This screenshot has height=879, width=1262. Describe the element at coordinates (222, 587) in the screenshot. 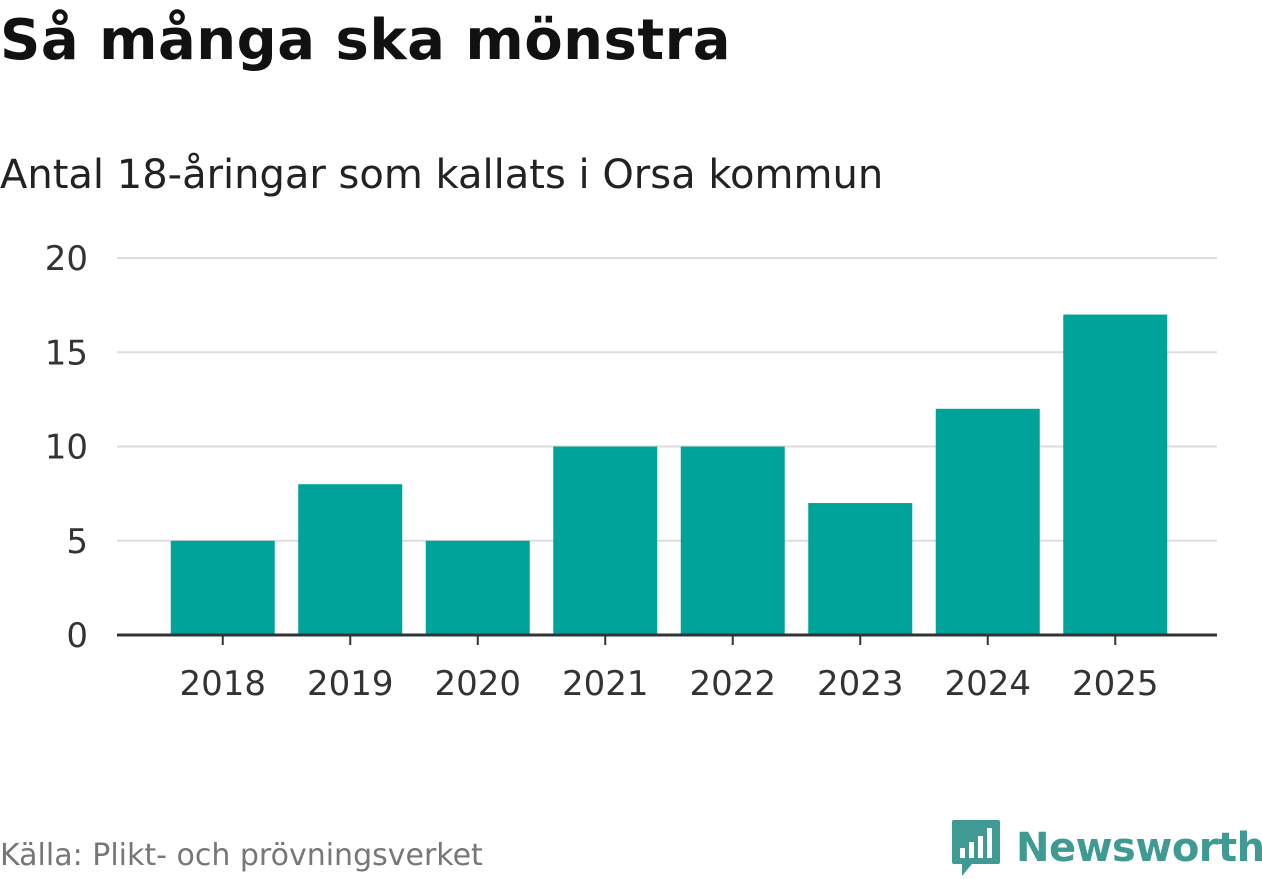

I see `bar-2018` at that location.